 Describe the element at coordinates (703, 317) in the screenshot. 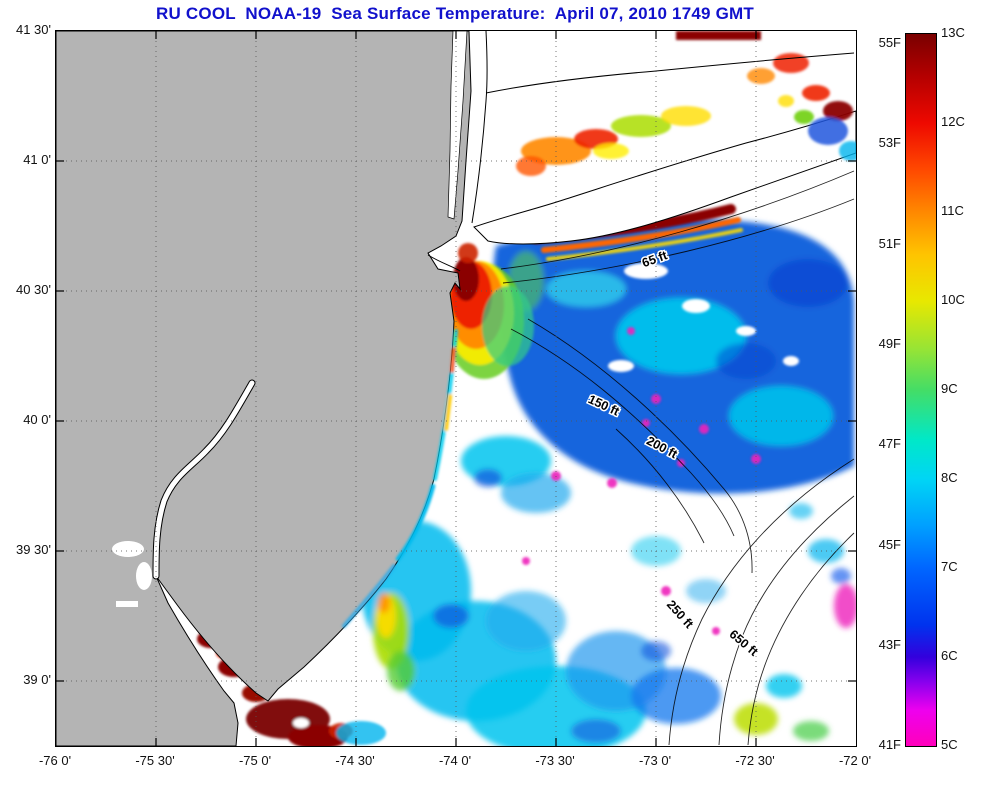

I see `cloud-gaps` at that location.